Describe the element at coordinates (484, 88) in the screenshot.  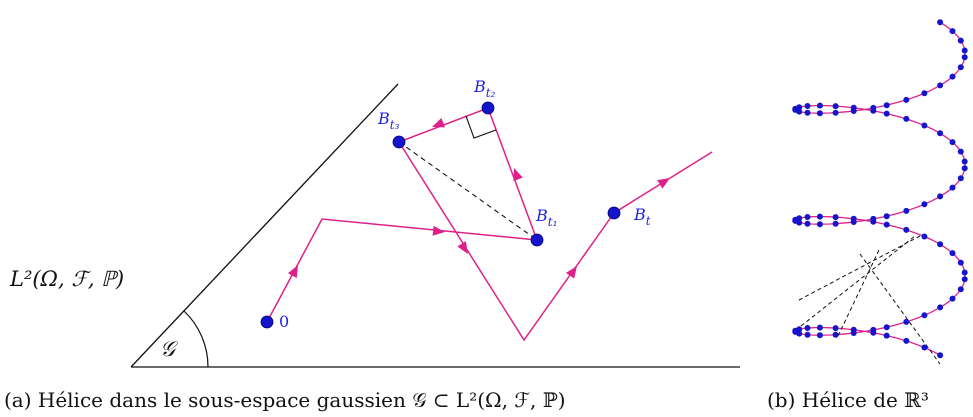
I see `label-bt2: Bt₂` at that location.